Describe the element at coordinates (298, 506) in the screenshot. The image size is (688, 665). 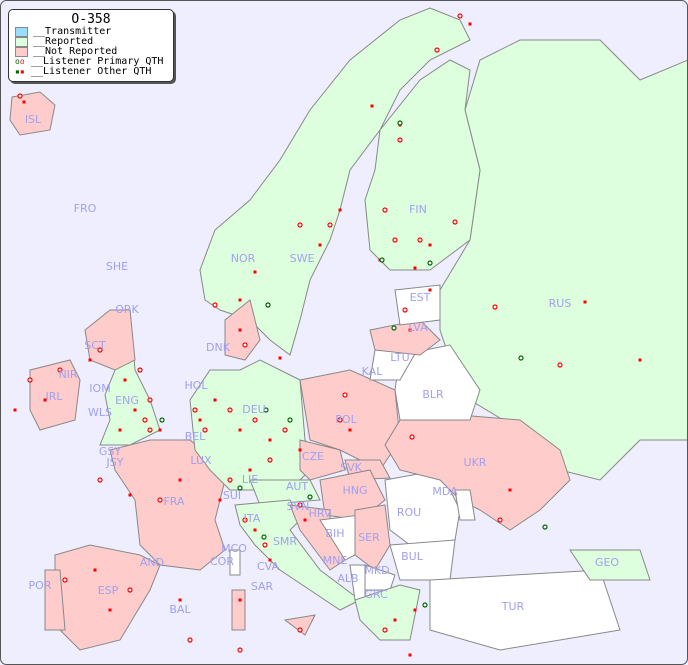
I see `country-label-svn: SVN` at that location.